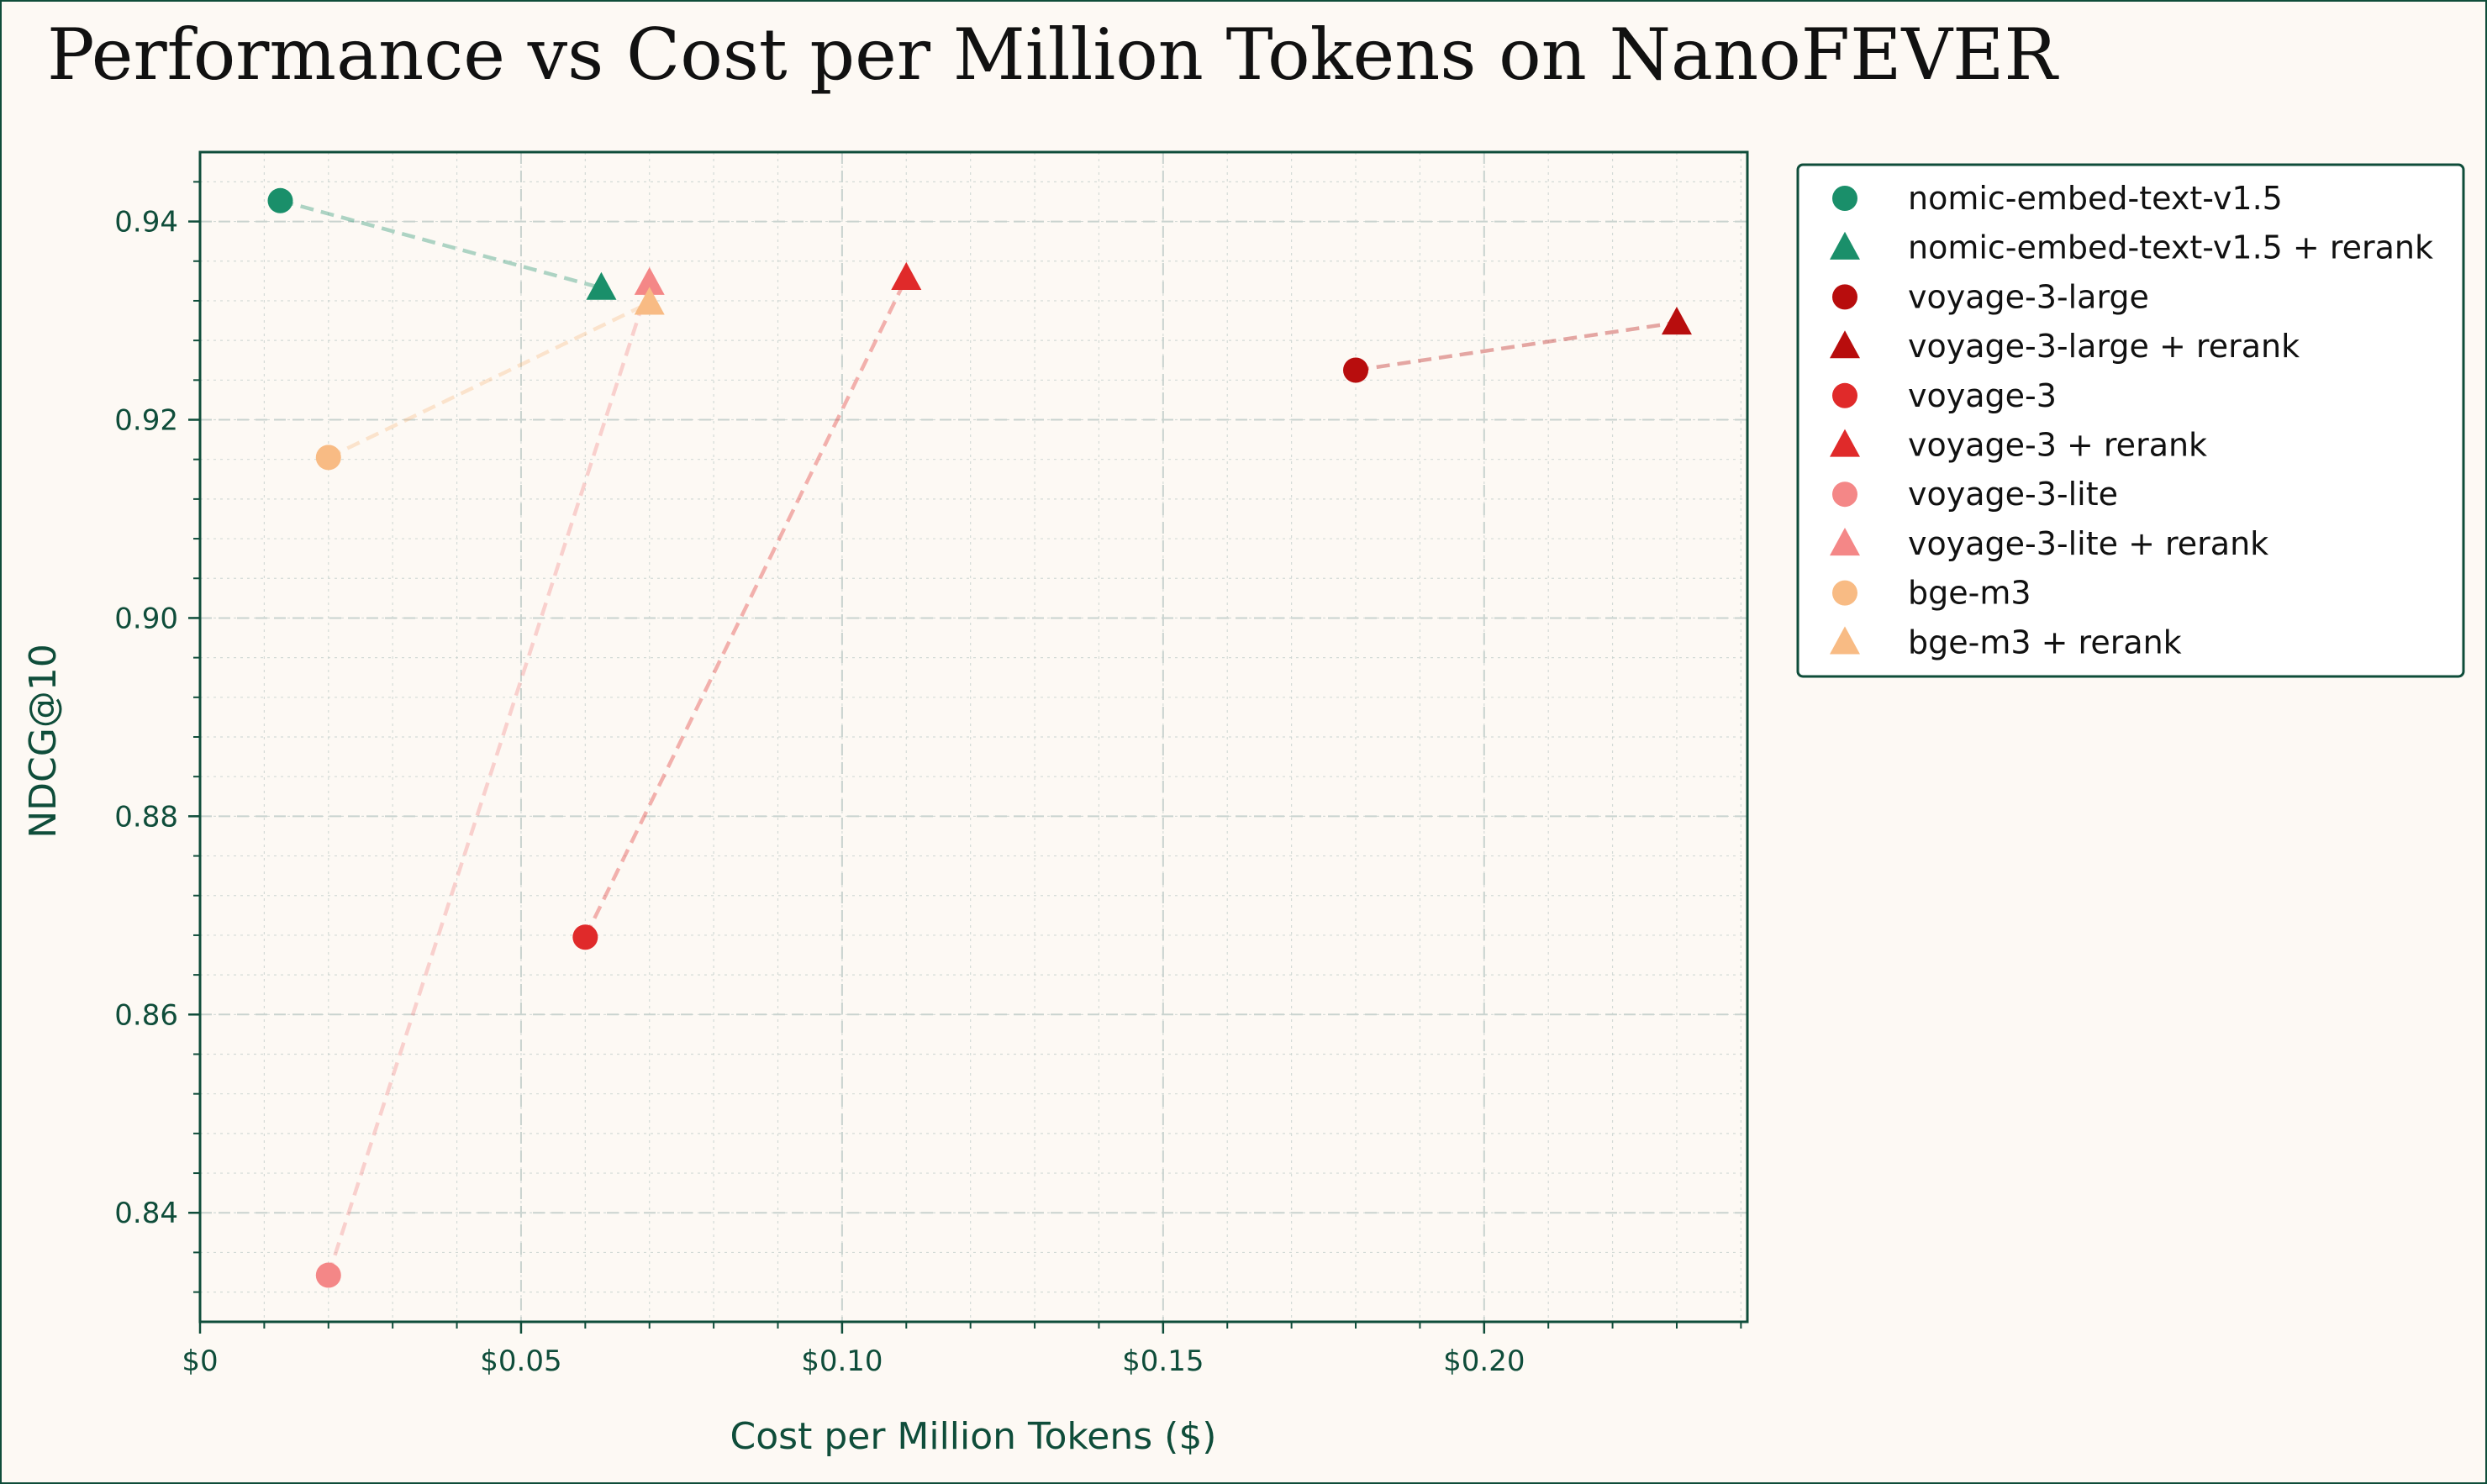  I want to click on y-axis-label: NDCG@10, so click(43, 741).